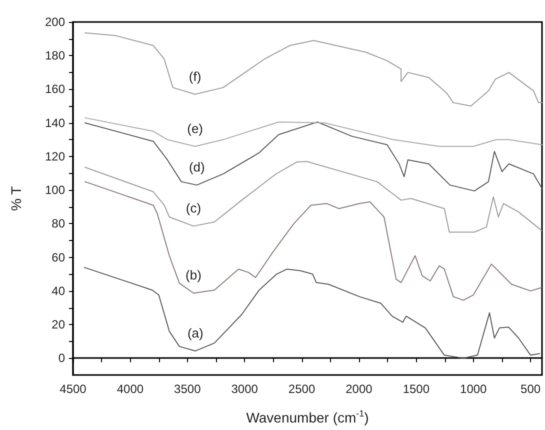 Image resolution: width=545 pixels, height=430 pixels. Describe the element at coordinates (59, 223) in the screenshot. I see `y-tick-label: 80` at that location.